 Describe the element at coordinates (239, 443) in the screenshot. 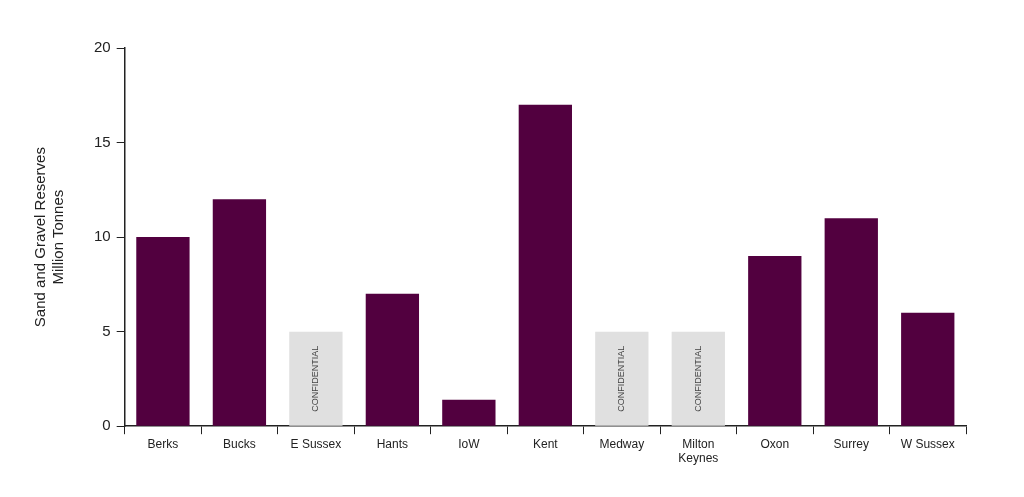

I see `x-tick-label: Bucks` at that location.